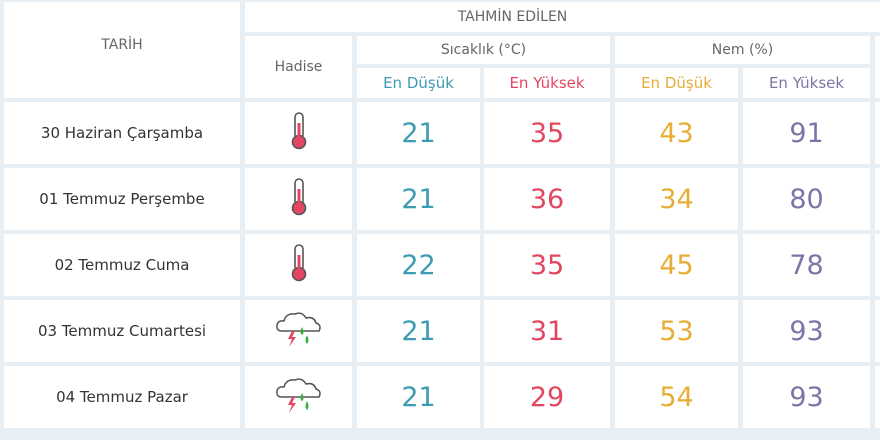  What do you see at coordinates (742, 50) in the screenshot?
I see `header-nem: Nem (%)` at bounding box center [742, 50].